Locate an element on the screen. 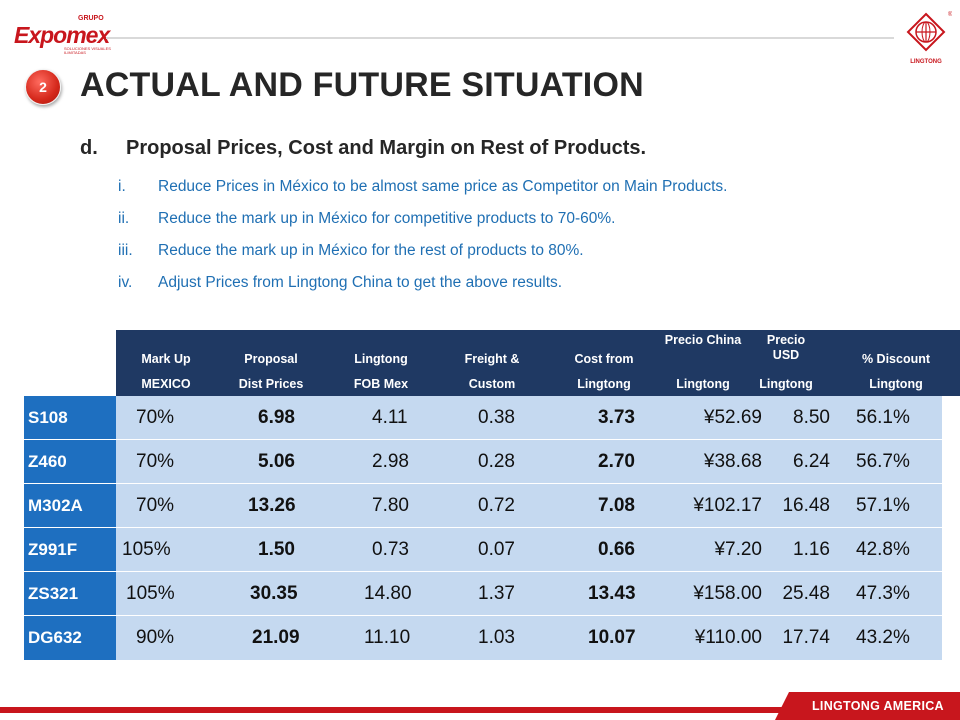 This screenshot has height=720, width=960. header-usd-top: Precio USD is located at coordinates (786, 347).